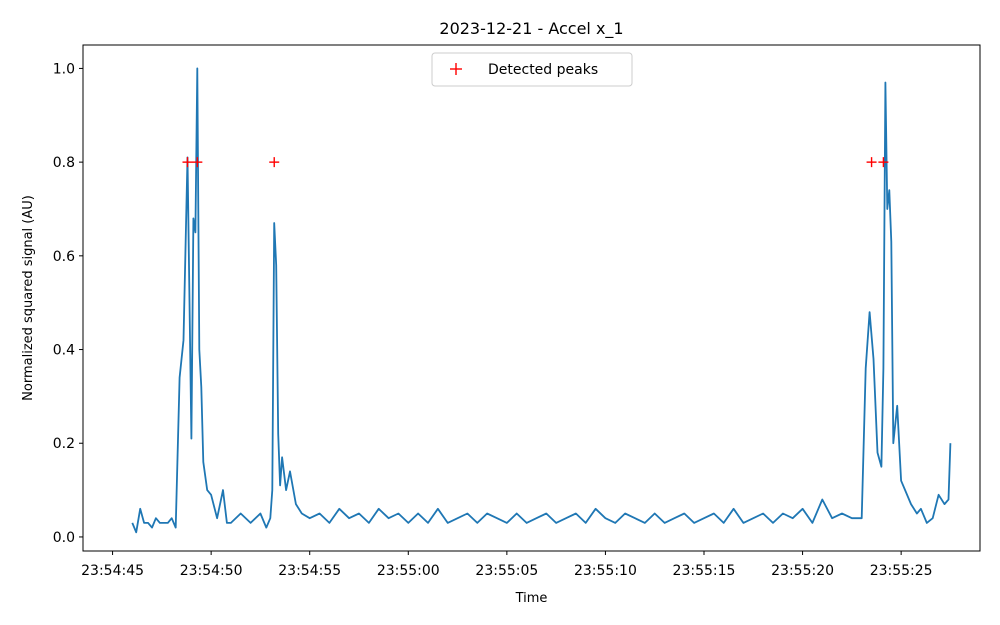 The image size is (1000, 625). Describe the element at coordinates (112, 571) in the screenshot. I see `x-tick-label: 23:54:45` at that location.